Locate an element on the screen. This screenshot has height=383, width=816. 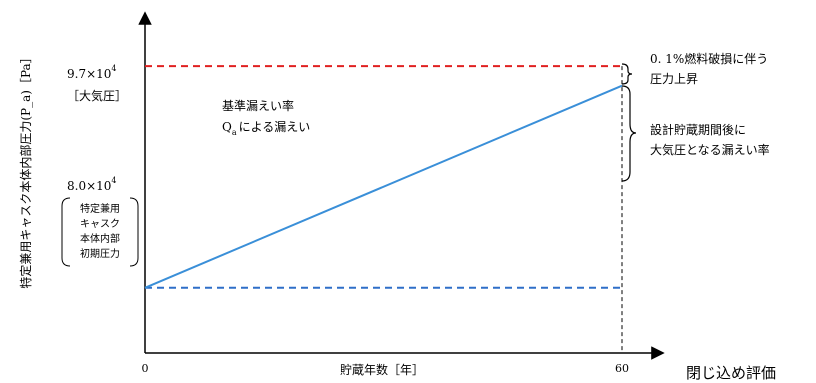
x-axis-label: 貯蔵年数［年］ is located at coordinates (382, 369).